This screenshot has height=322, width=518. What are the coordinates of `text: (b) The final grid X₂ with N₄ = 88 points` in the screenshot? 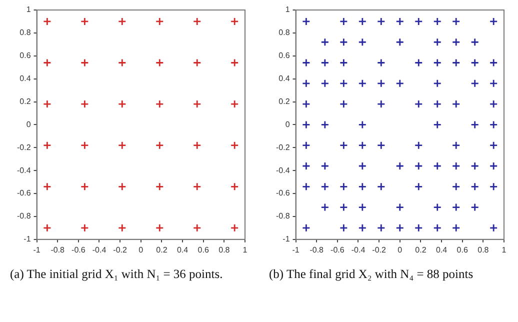 It's located at (371, 274).